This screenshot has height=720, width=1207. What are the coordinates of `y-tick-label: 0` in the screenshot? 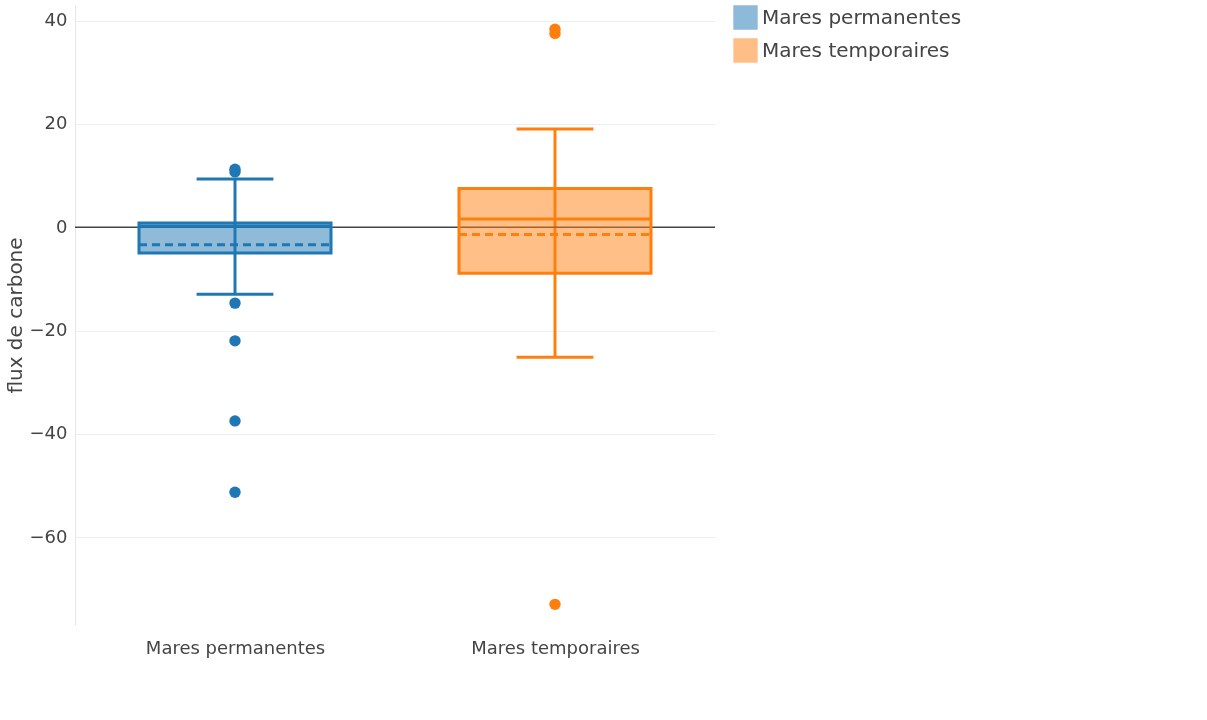 It's located at (62, 226).